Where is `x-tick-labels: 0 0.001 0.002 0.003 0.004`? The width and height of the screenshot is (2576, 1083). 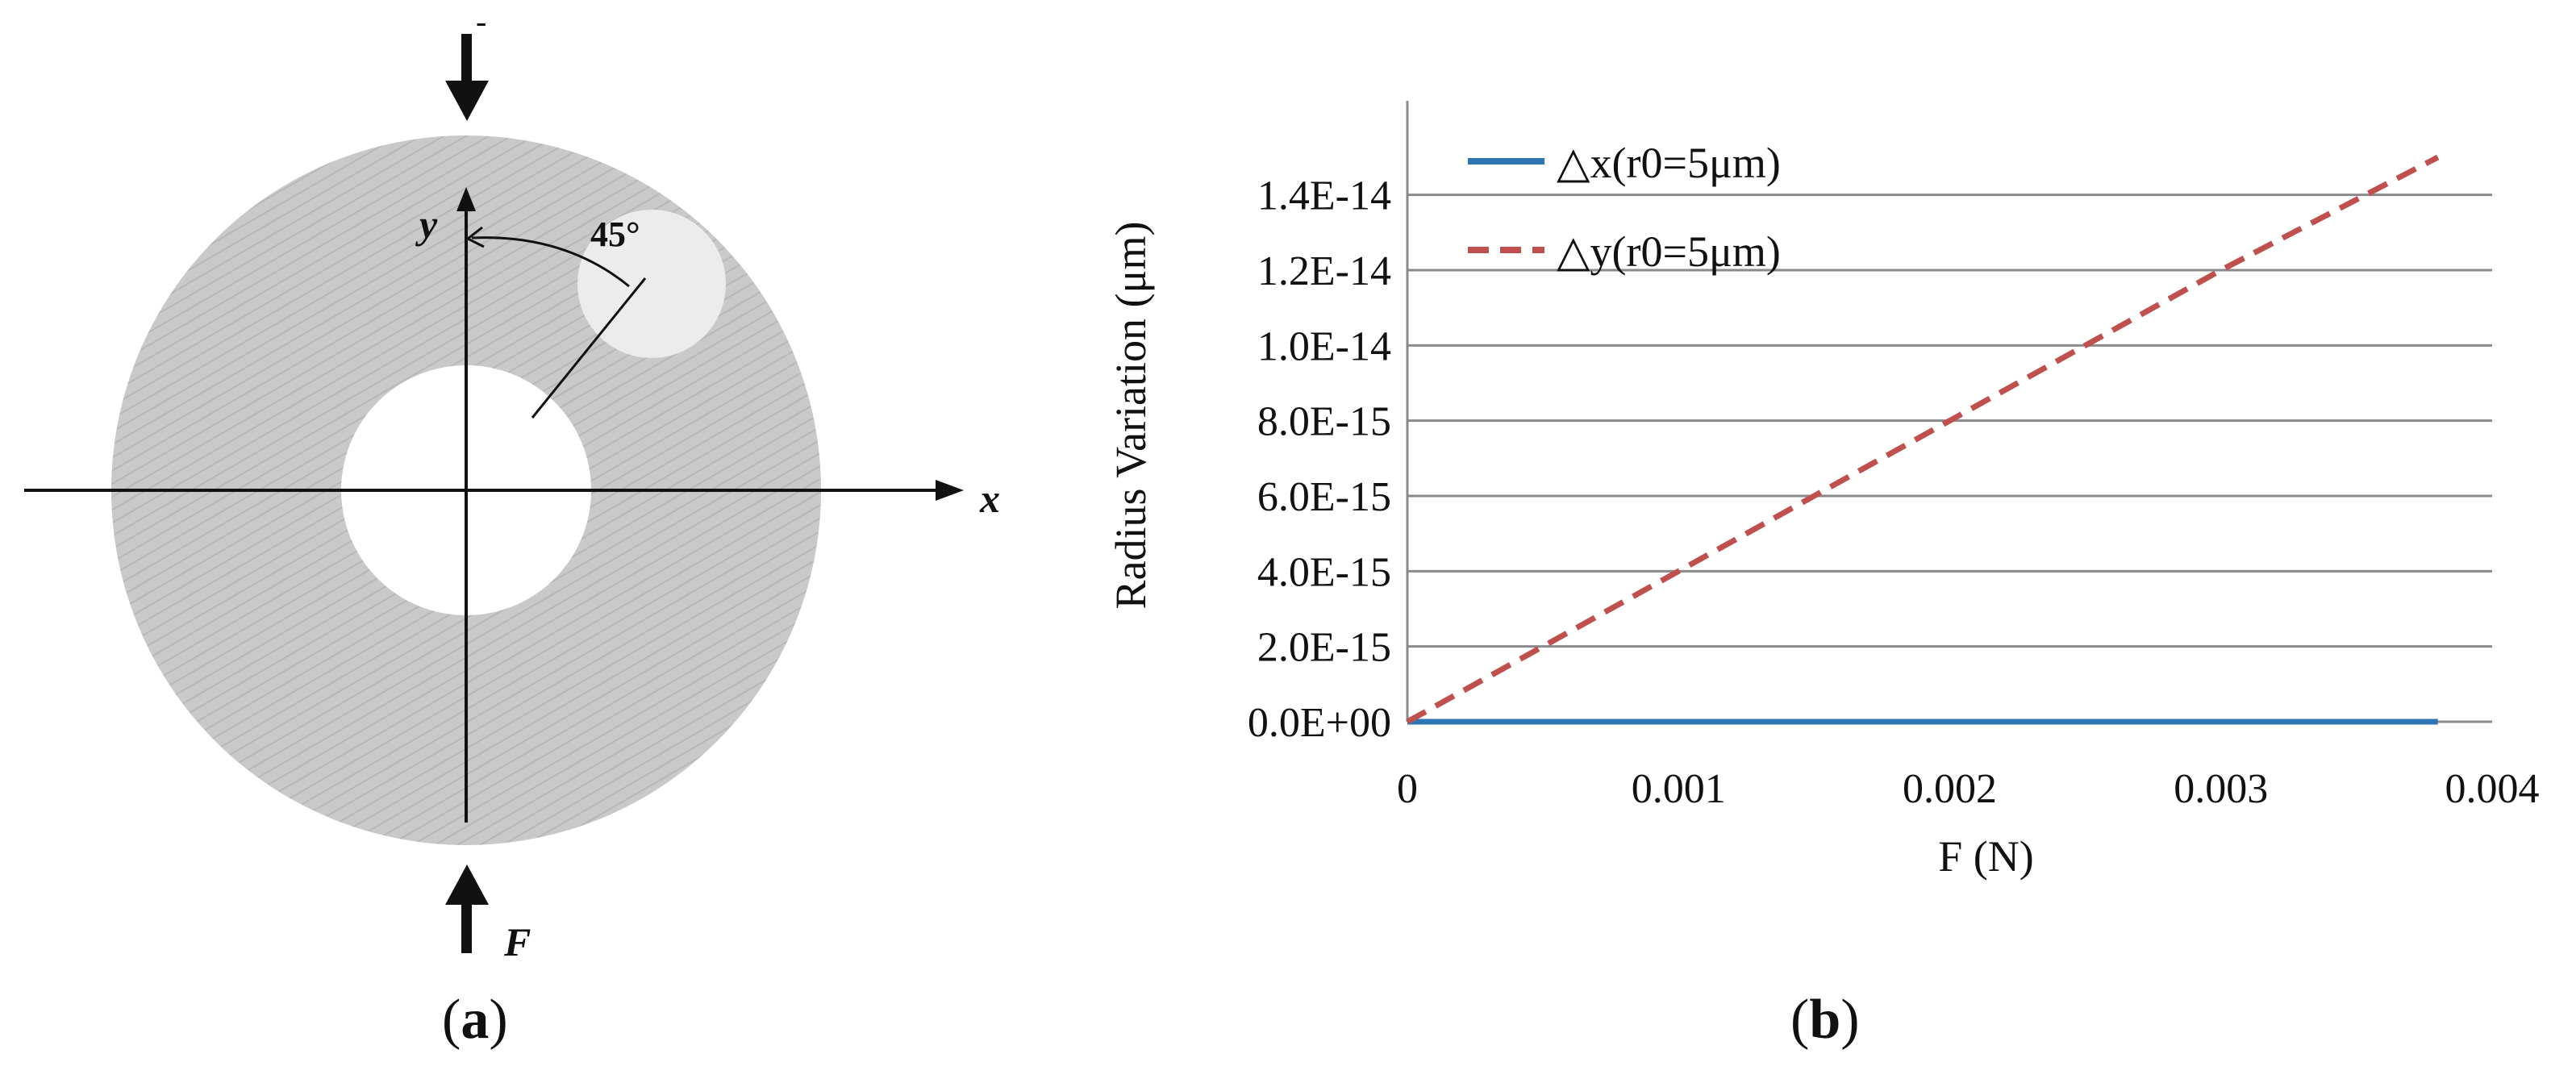 x-tick-labels: 0 0.001 0.002 0.003 0.004 is located at coordinates (1968, 789).